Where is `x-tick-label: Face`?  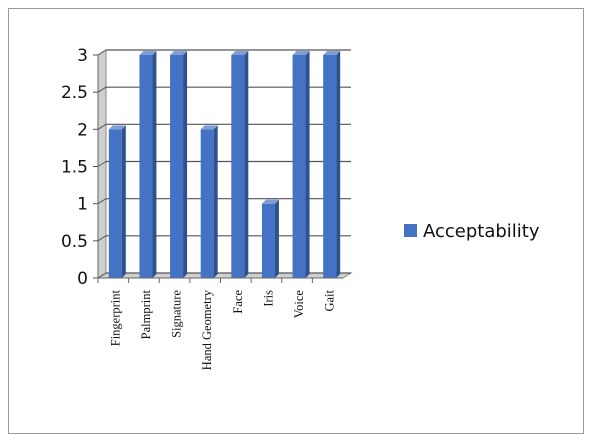
x-tick-label: Face is located at coordinates (238, 302).